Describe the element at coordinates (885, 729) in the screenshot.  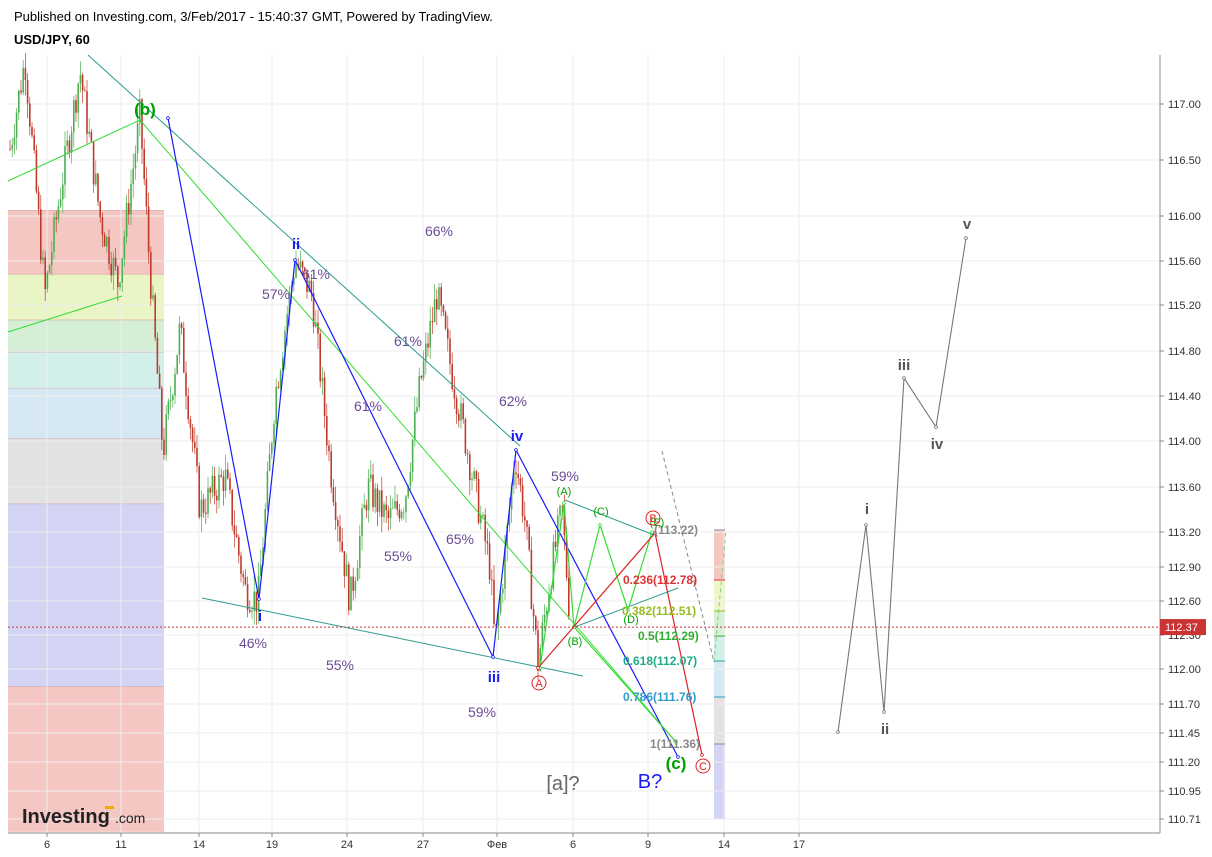
I see `wave-label-17: ii` at that location.